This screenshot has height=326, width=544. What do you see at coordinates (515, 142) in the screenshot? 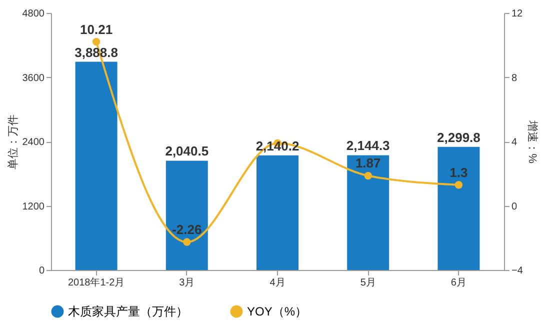
I see `y2-tick-label: 4` at bounding box center [515, 142].